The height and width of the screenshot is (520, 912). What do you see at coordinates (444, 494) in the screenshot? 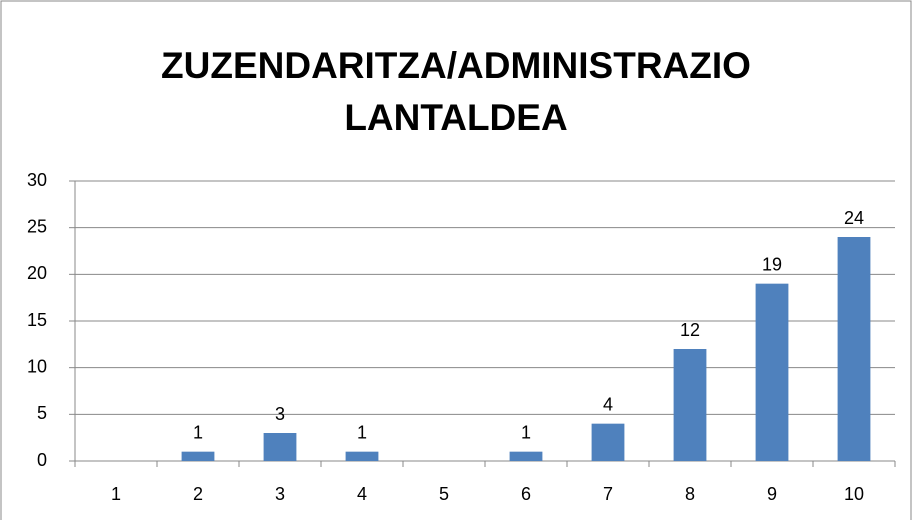
I see `x-tick-label: 5` at bounding box center [444, 494].